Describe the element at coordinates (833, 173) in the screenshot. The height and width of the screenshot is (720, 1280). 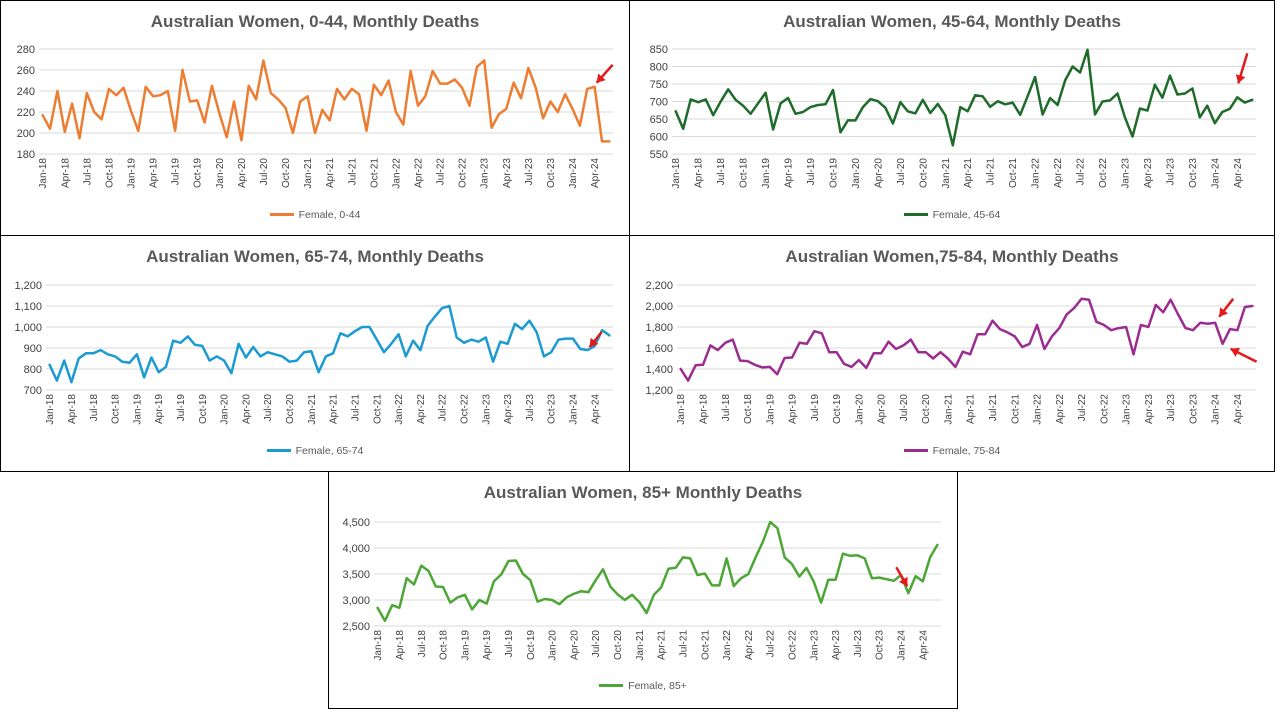
I see `x-tick-label: Oct-19` at that location.